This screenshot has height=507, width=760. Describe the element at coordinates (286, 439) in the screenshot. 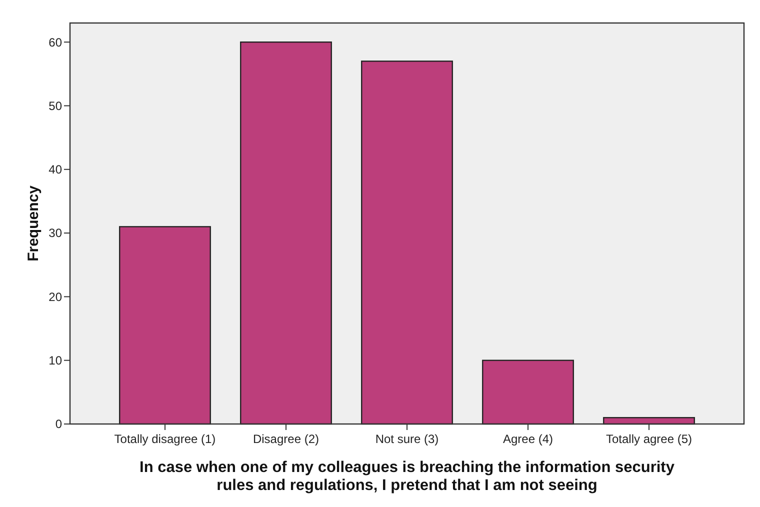

I see `x-tick-label: Disagree (2)` at that location.